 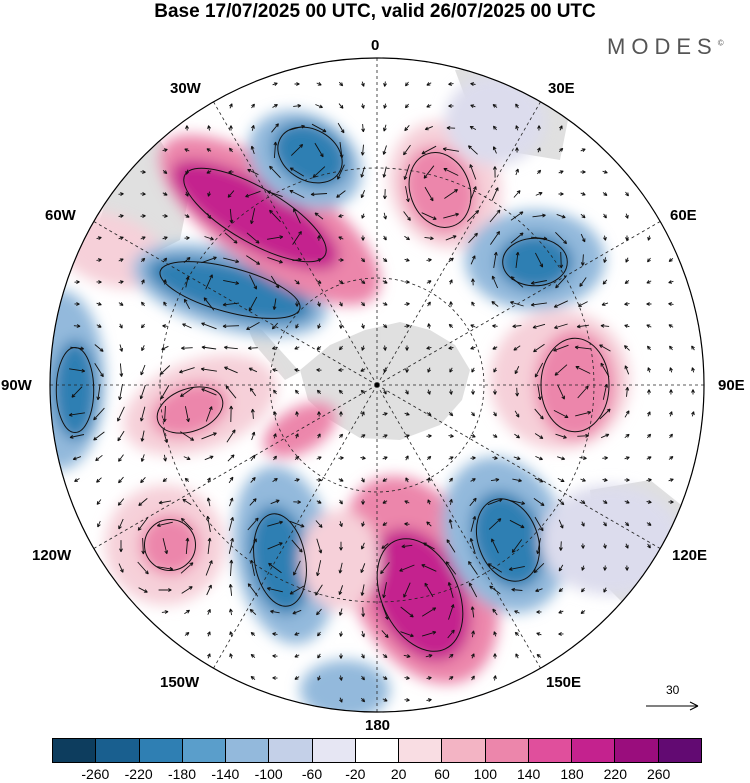 I want to click on colorbar-tick-label: 20, so click(x=398, y=774).